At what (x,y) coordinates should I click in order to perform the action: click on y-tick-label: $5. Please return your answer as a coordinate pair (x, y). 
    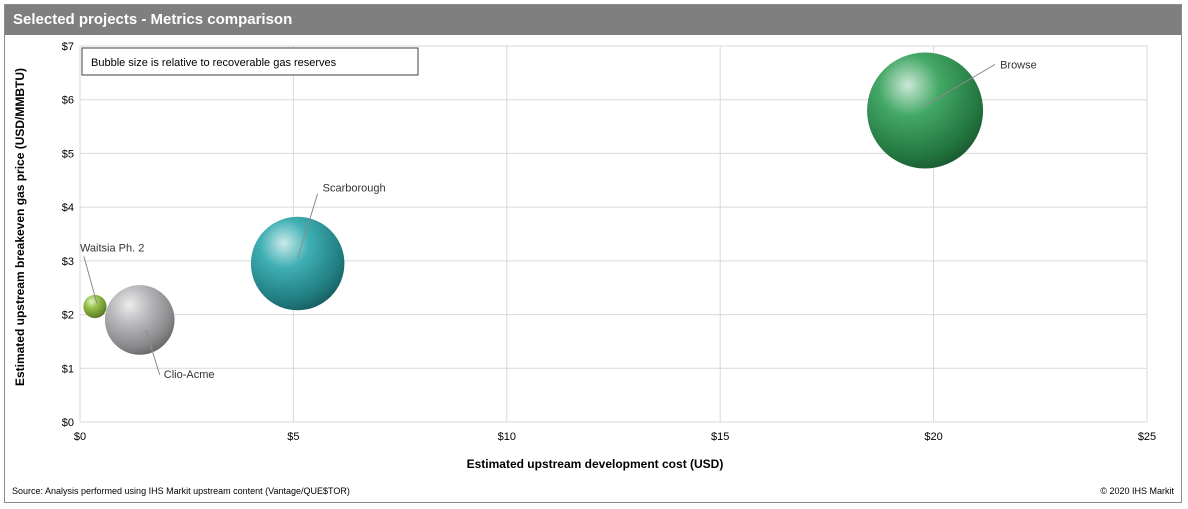
    Looking at the image, I should click on (68, 154).